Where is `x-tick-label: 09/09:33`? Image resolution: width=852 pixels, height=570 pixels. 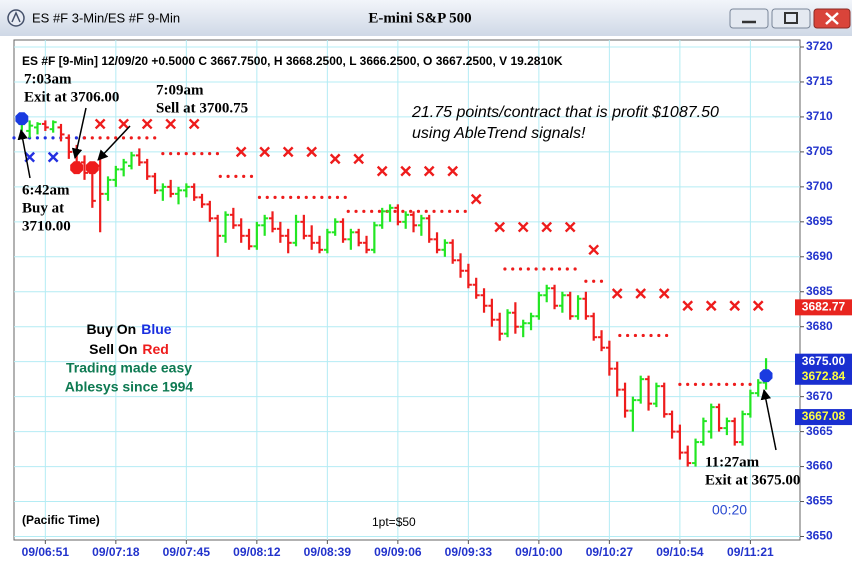 x-tick-label: 09/09:33 is located at coordinates (469, 552).